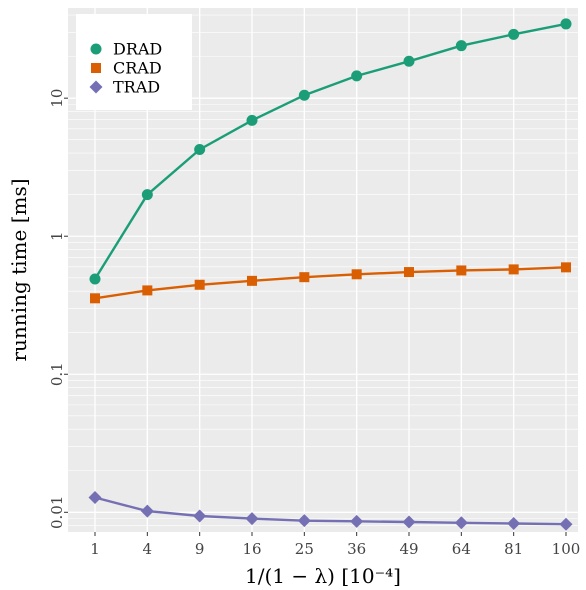 Image resolution: width=586 pixels, height=590 pixels. What do you see at coordinates (137, 49) in the screenshot?
I see `legend-label: DRAD` at bounding box center [137, 49].